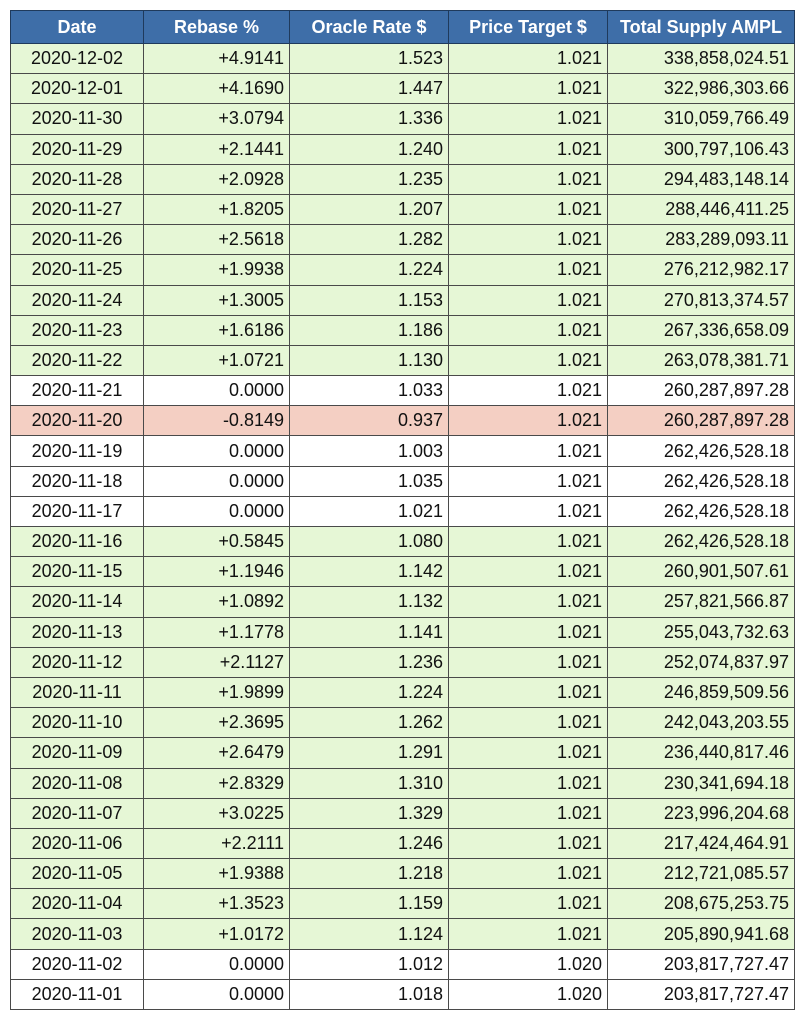 The width and height of the screenshot is (800, 1017). What do you see at coordinates (216, 632) in the screenshot?
I see `rebase-percent-cell: +1.1778` at bounding box center [216, 632].